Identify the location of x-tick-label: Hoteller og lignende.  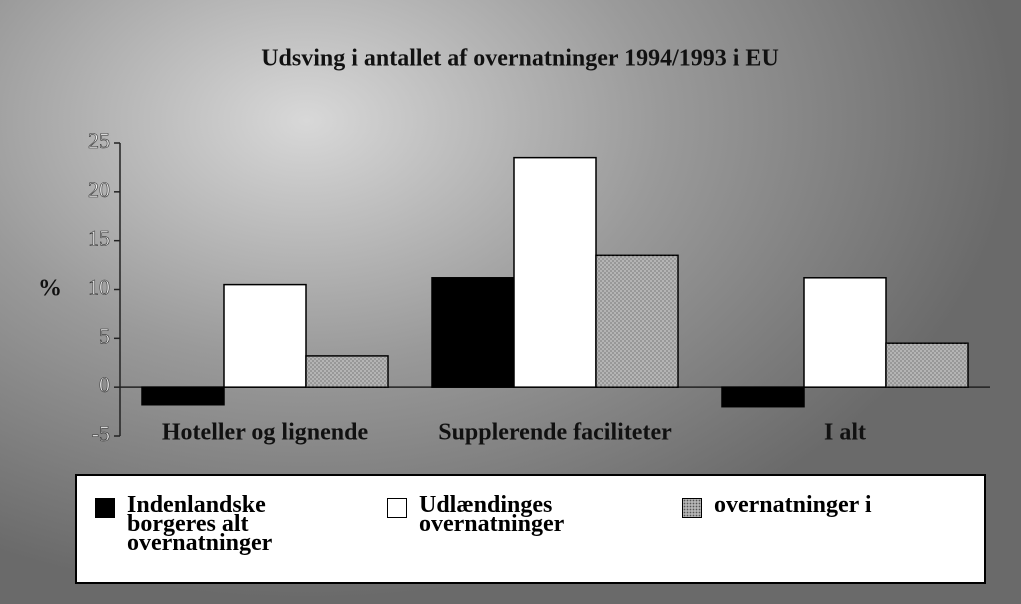
(265, 433).